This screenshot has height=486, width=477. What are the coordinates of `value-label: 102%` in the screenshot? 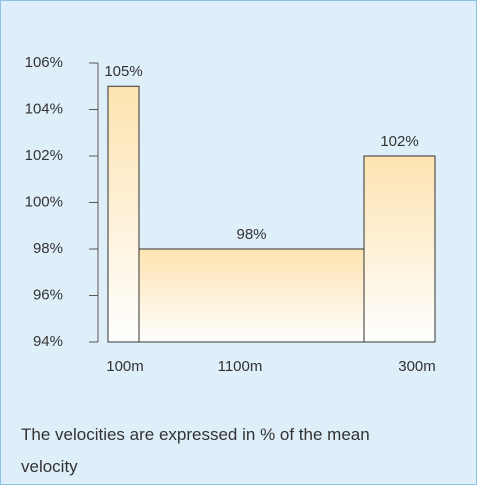 It's located at (399, 141).